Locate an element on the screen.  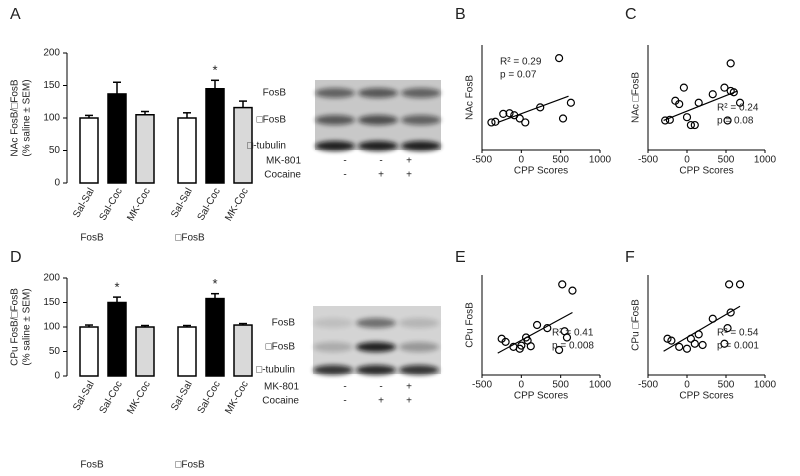
y-tick-label: 0 is located at coordinates (57, 183).